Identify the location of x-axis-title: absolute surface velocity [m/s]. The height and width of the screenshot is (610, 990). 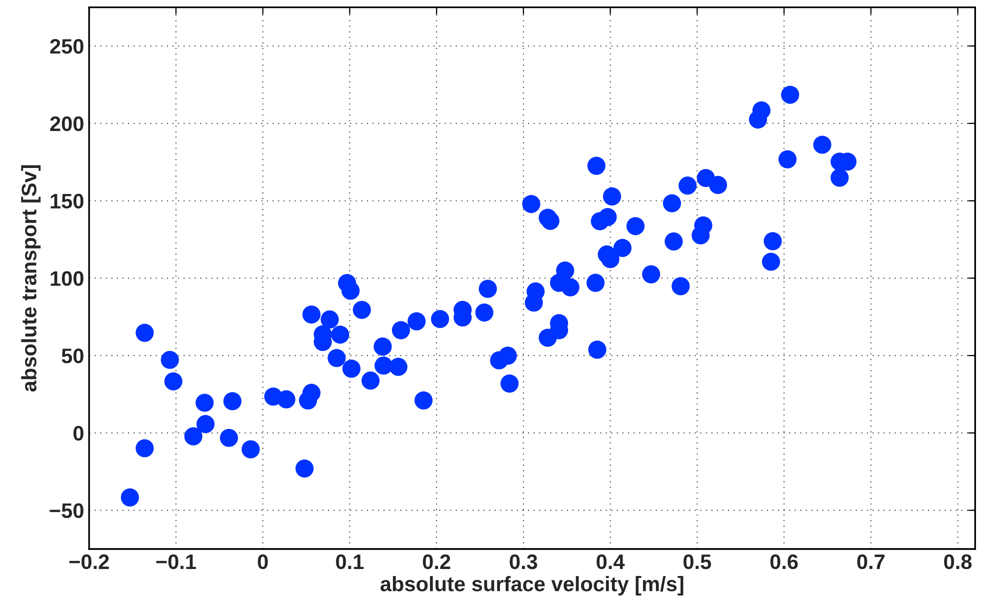
(532, 586).